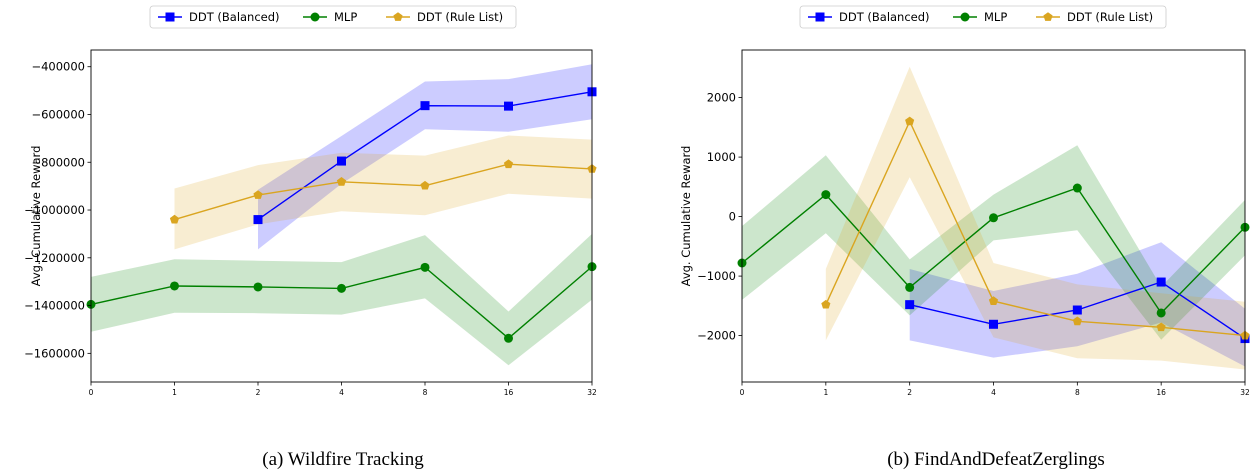  I want to click on y-tick-label: 1000, so click(721, 157).